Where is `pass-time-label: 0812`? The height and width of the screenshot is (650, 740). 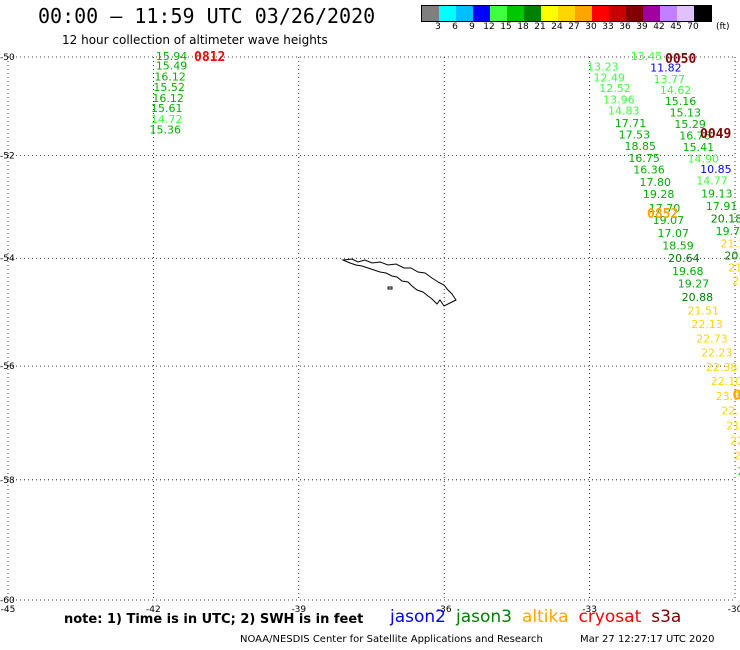 pass-time-label: 0812 is located at coordinates (209, 57).